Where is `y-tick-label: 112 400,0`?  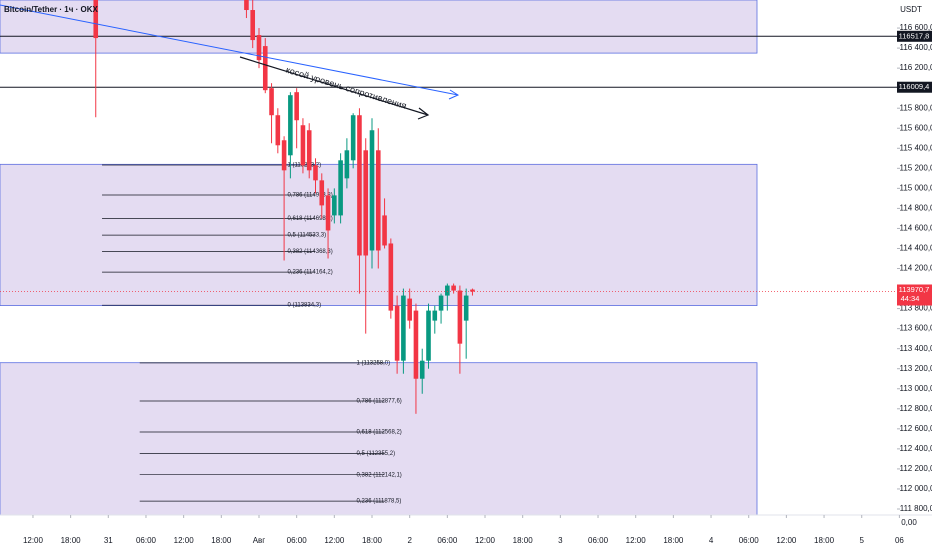
y-tick-label: 112 400,0 is located at coordinates (916, 448).